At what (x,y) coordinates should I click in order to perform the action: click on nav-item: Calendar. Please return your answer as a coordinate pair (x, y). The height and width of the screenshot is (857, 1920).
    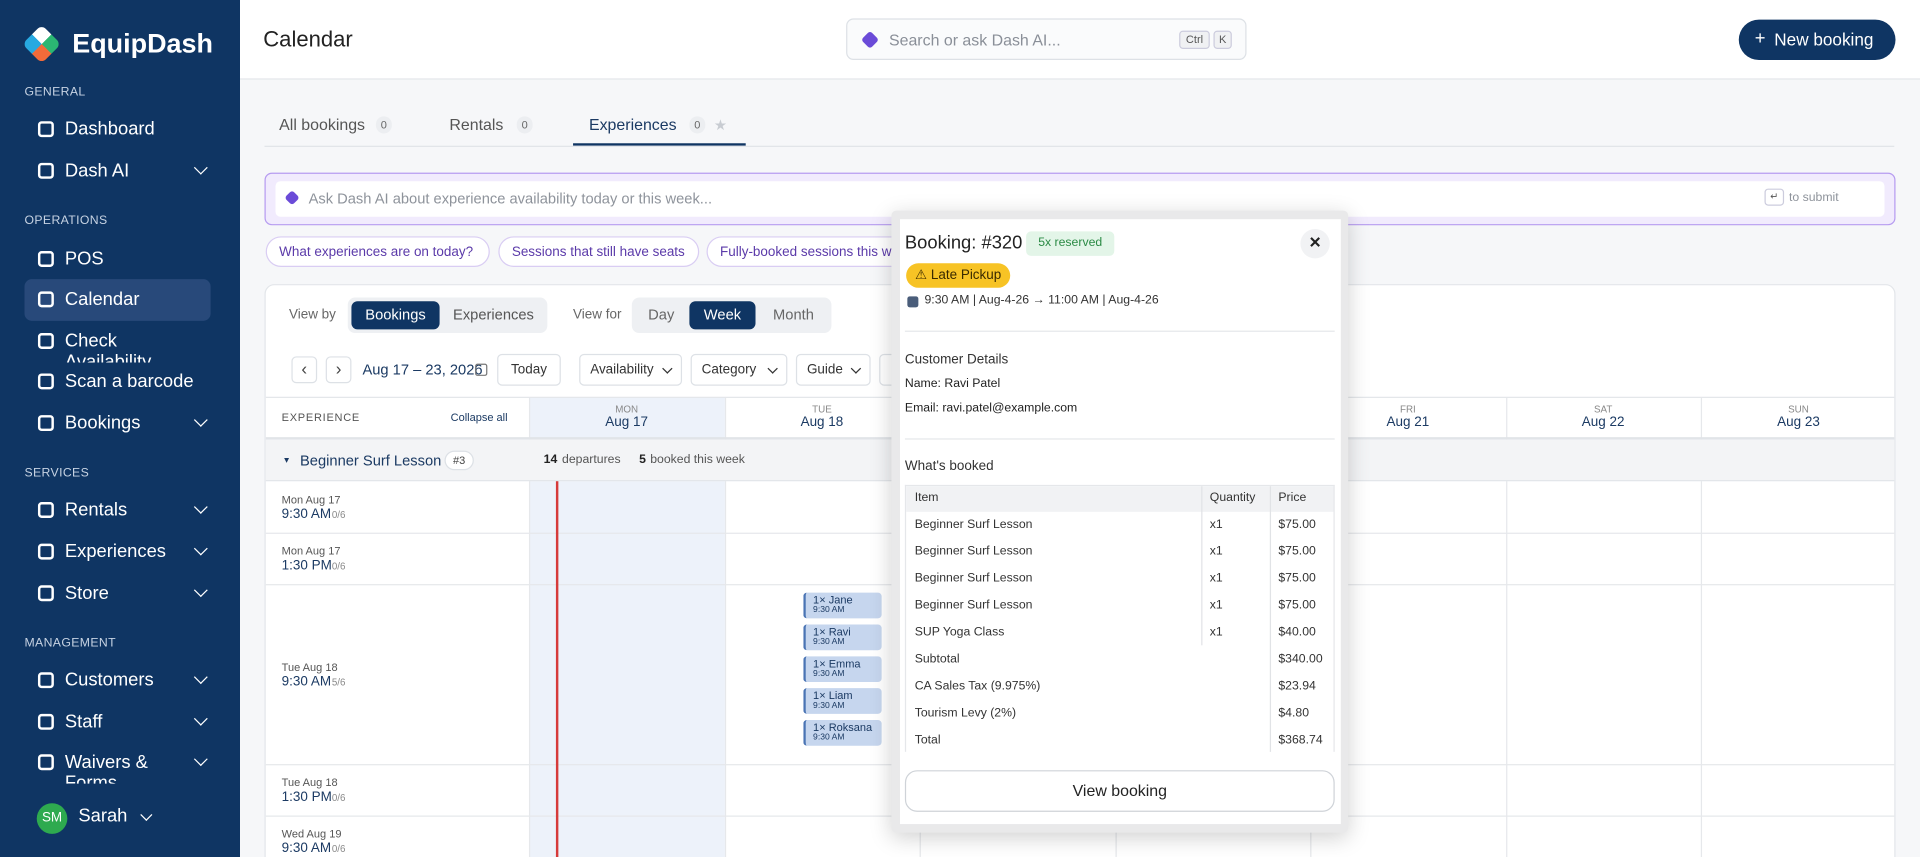
    Looking at the image, I should click on (117, 300).